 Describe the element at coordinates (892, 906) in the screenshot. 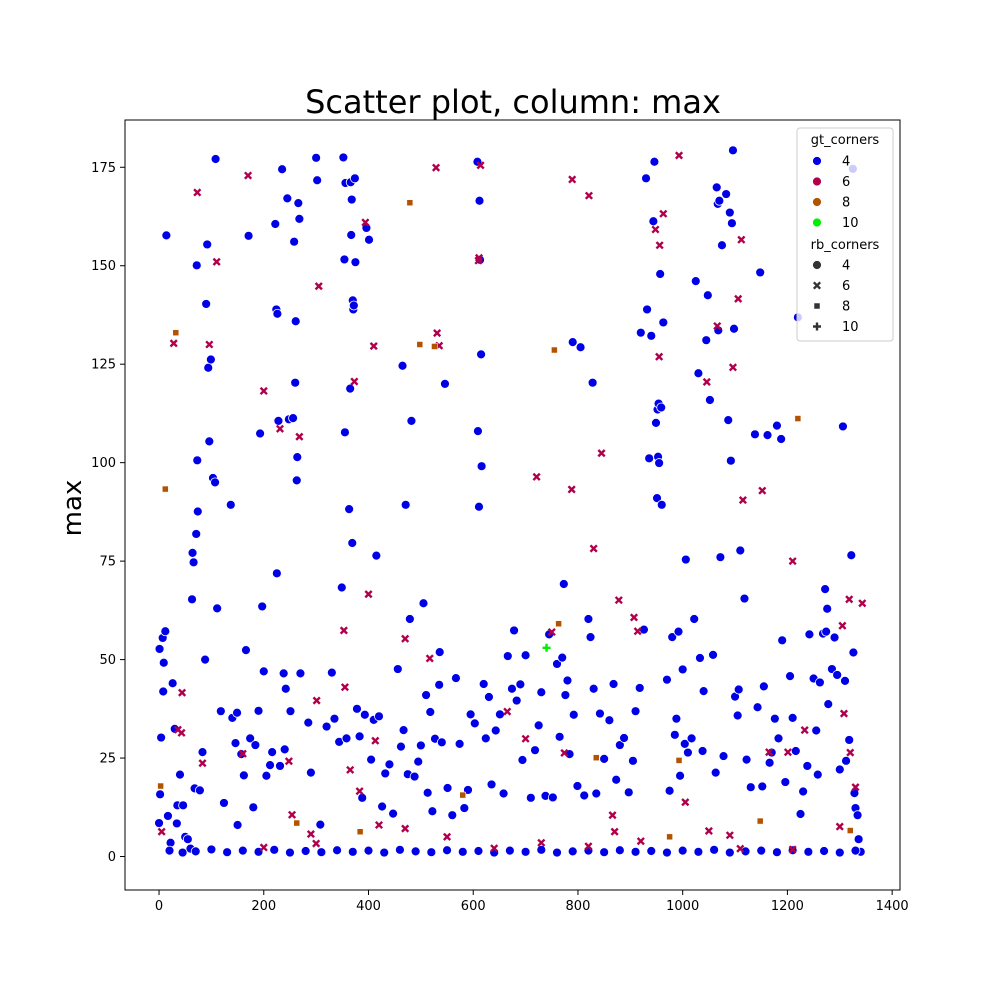

I see `x-tick-label: 1400` at that location.